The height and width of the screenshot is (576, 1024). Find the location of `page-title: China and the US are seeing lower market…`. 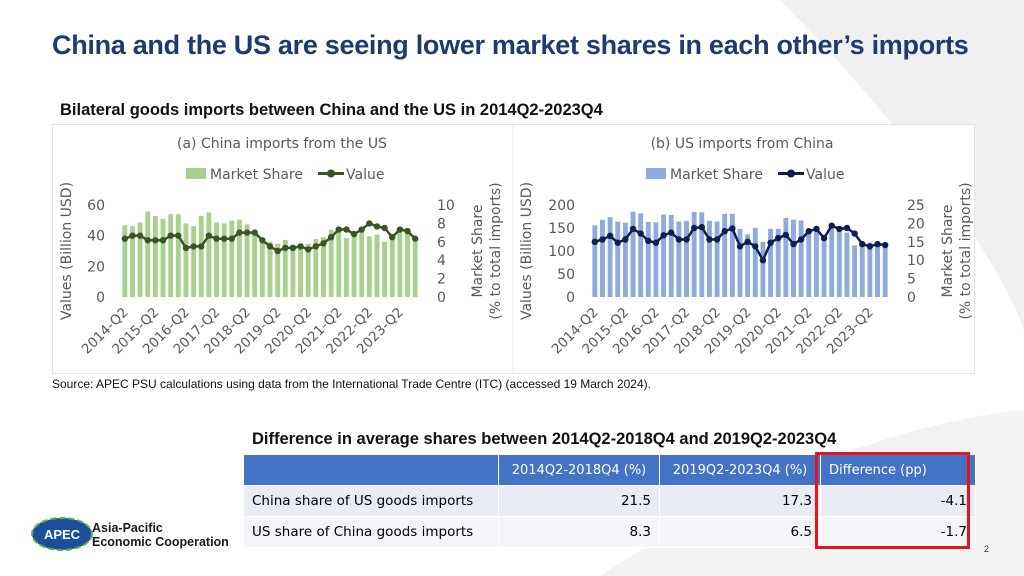

page-title: China and the US are seeing lower market… is located at coordinates (510, 45).